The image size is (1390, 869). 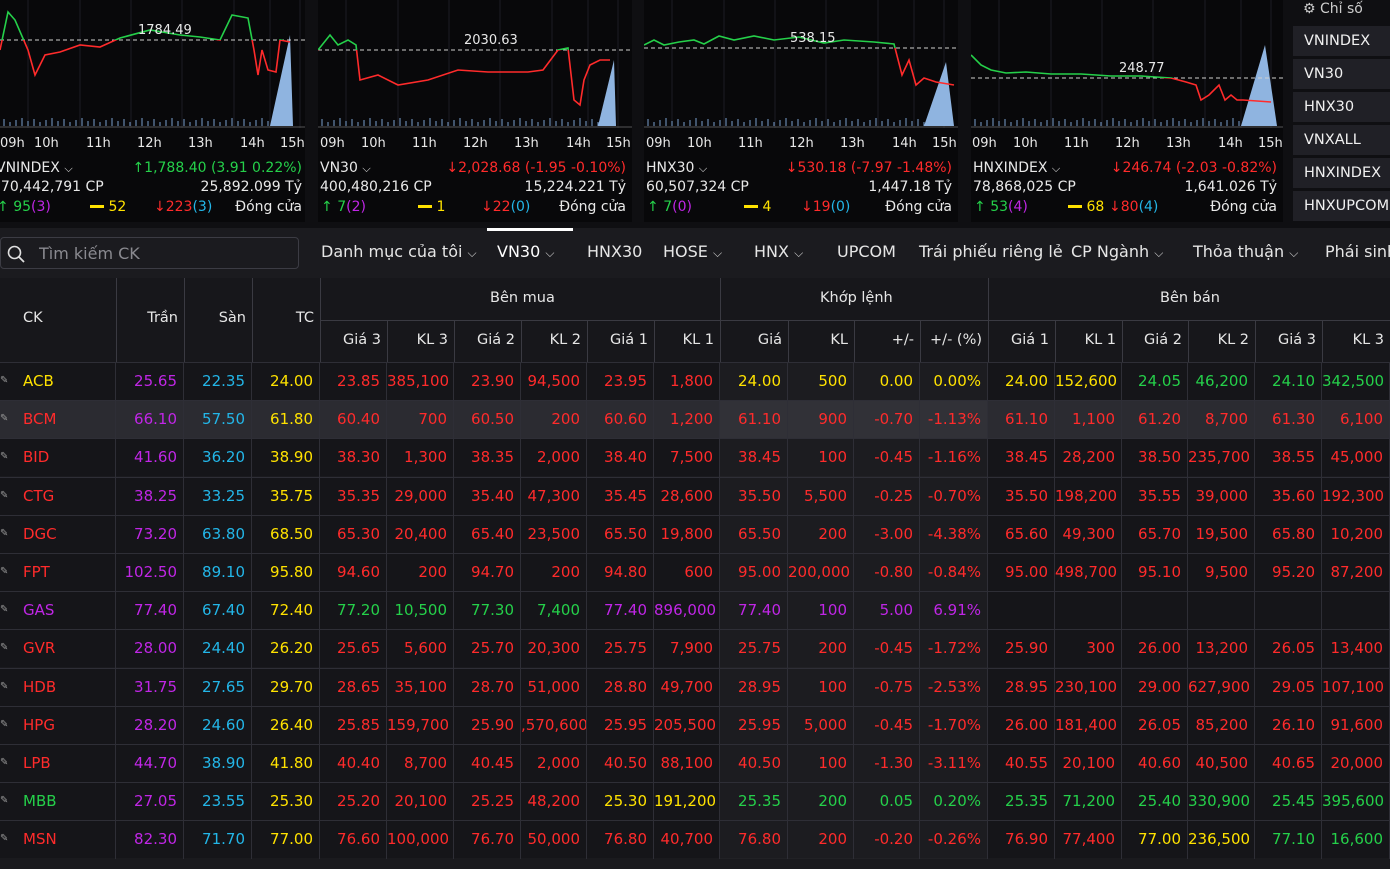 What do you see at coordinates (620, 687) in the screenshot?
I see `cell-bid-price-1: 28.80` at bounding box center [620, 687].